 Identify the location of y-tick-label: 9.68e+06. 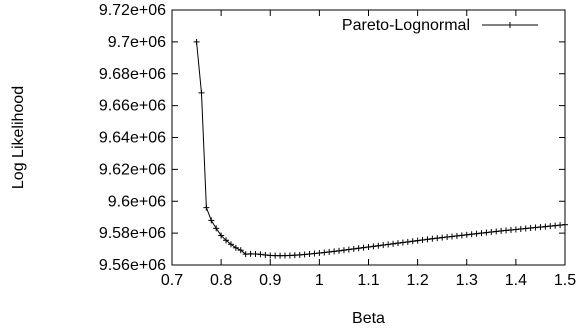
(132, 74).